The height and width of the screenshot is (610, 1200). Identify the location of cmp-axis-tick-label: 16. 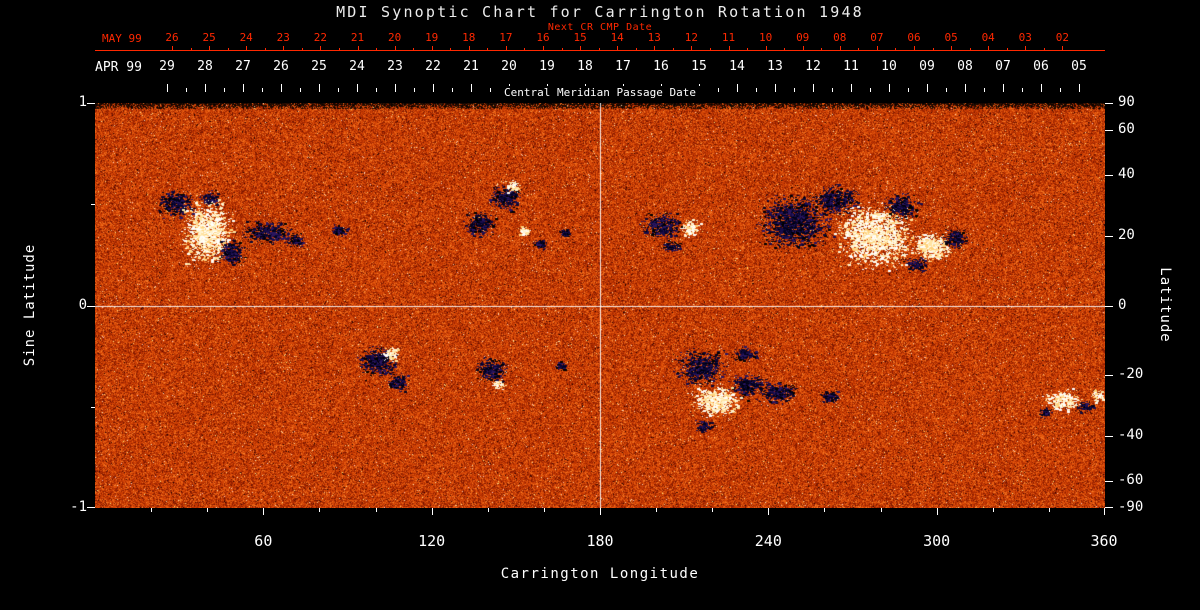
(661, 66).